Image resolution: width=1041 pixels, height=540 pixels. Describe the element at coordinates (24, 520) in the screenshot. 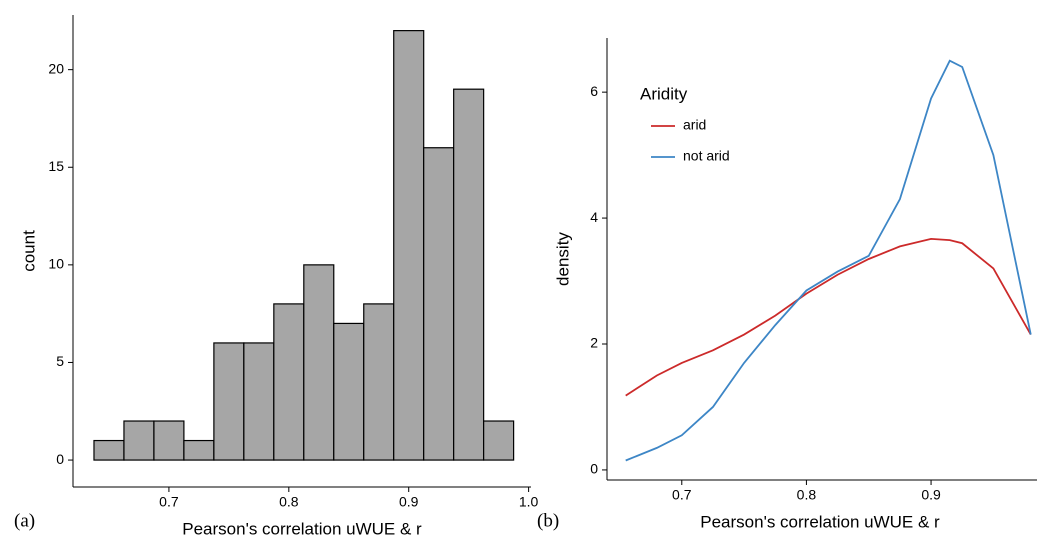

I see `panel-label: (a)` at that location.